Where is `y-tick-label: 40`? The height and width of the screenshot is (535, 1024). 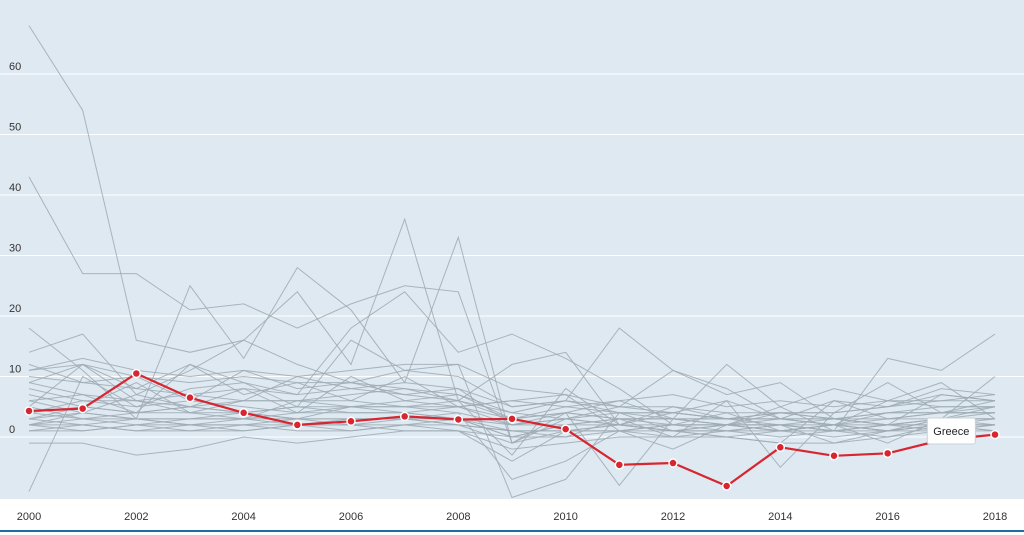 y-tick-label: 40 is located at coordinates (15, 188).